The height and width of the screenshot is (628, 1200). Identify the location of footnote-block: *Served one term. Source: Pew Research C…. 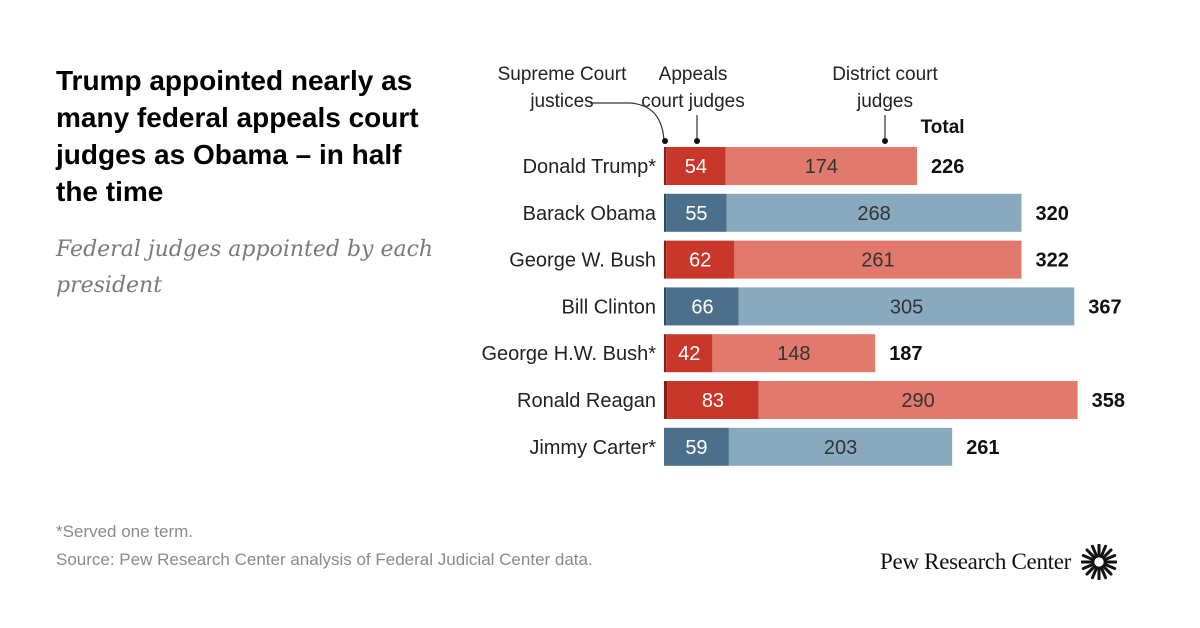
(324, 546).